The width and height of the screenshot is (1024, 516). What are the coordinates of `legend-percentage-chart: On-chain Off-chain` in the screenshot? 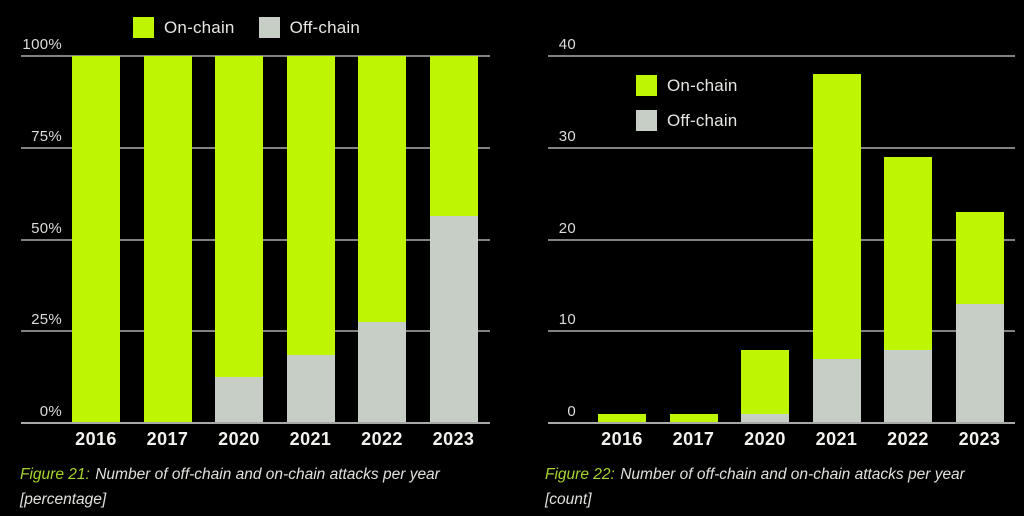 It's located at (246, 27).